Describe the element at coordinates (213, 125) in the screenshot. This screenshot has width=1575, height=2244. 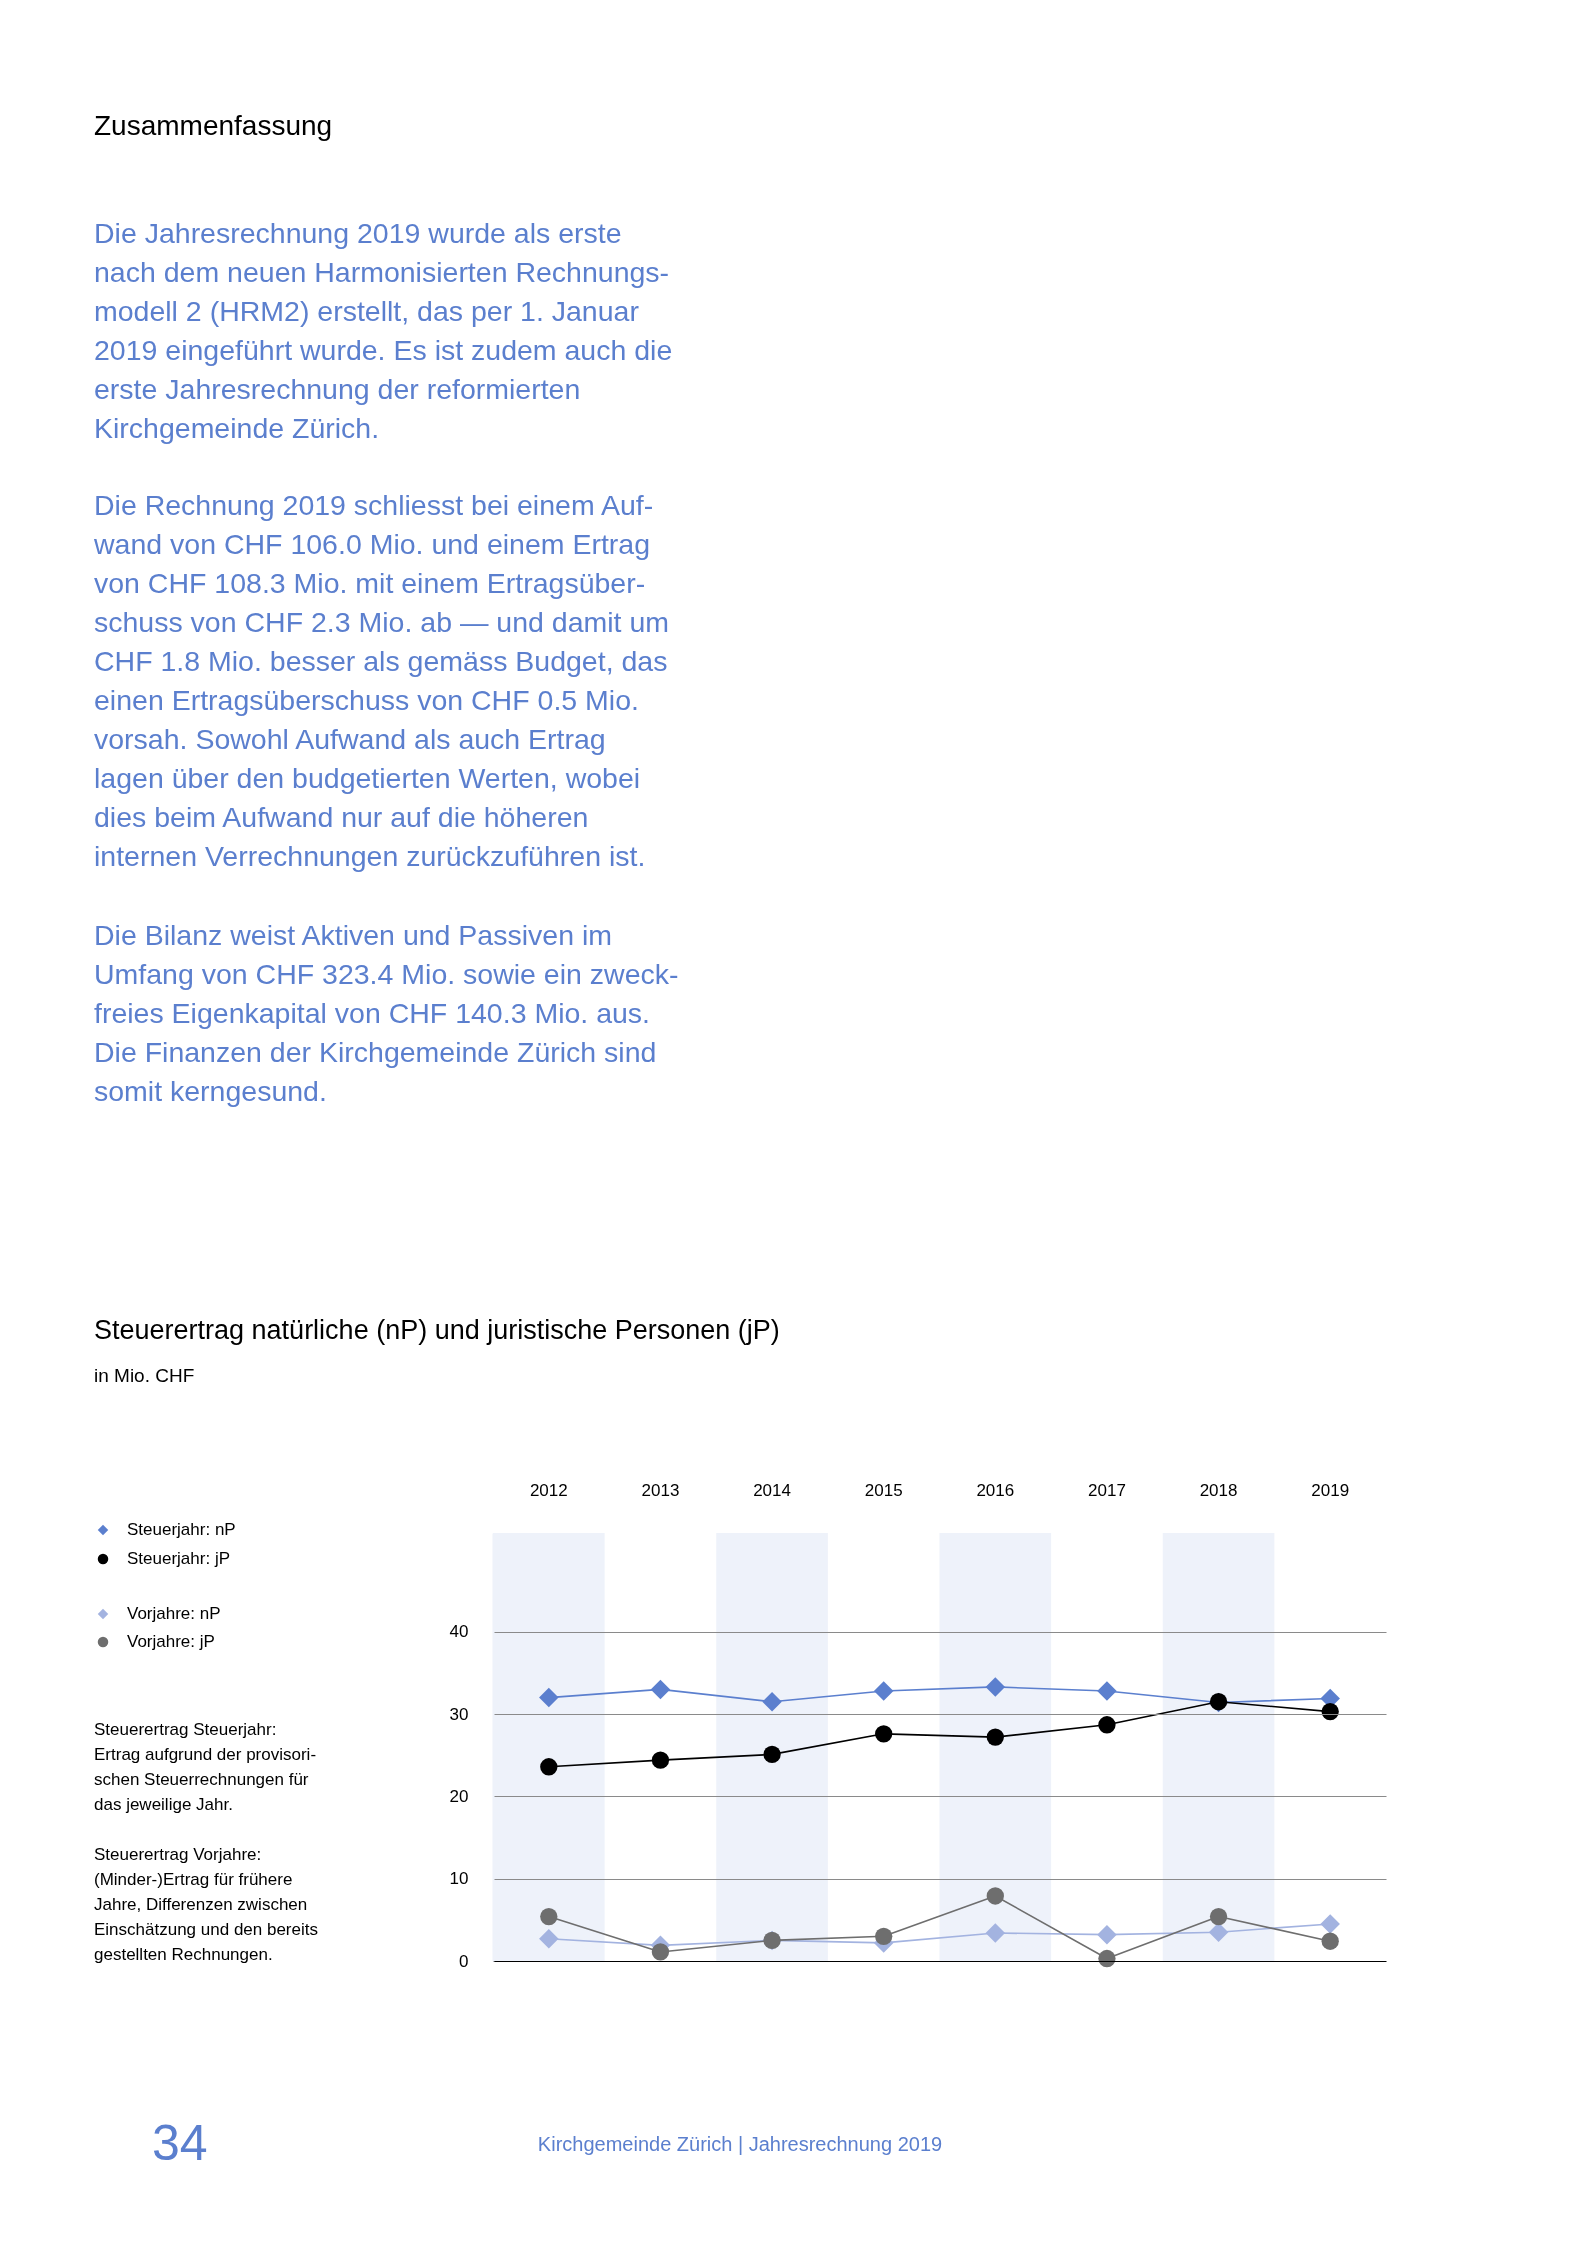
I see `text: Zusammenfassung` at that location.